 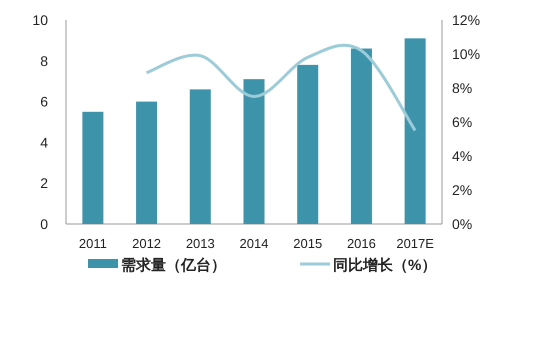 What do you see at coordinates (462, 156) in the screenshot?
I see `y2-tick-label: 4%` at bounding box center [462, 156].